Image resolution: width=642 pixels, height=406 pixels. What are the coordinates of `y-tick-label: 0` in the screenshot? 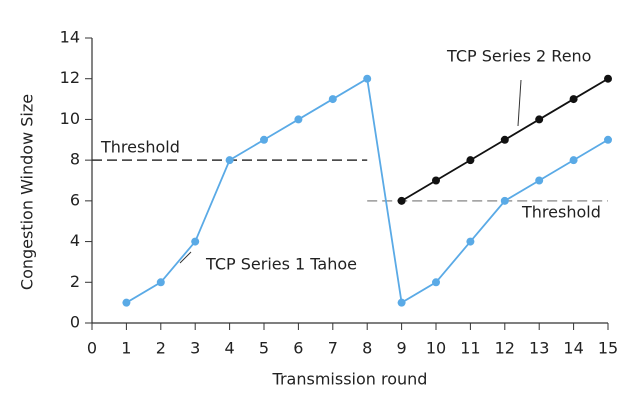 It's located at (75, 322).